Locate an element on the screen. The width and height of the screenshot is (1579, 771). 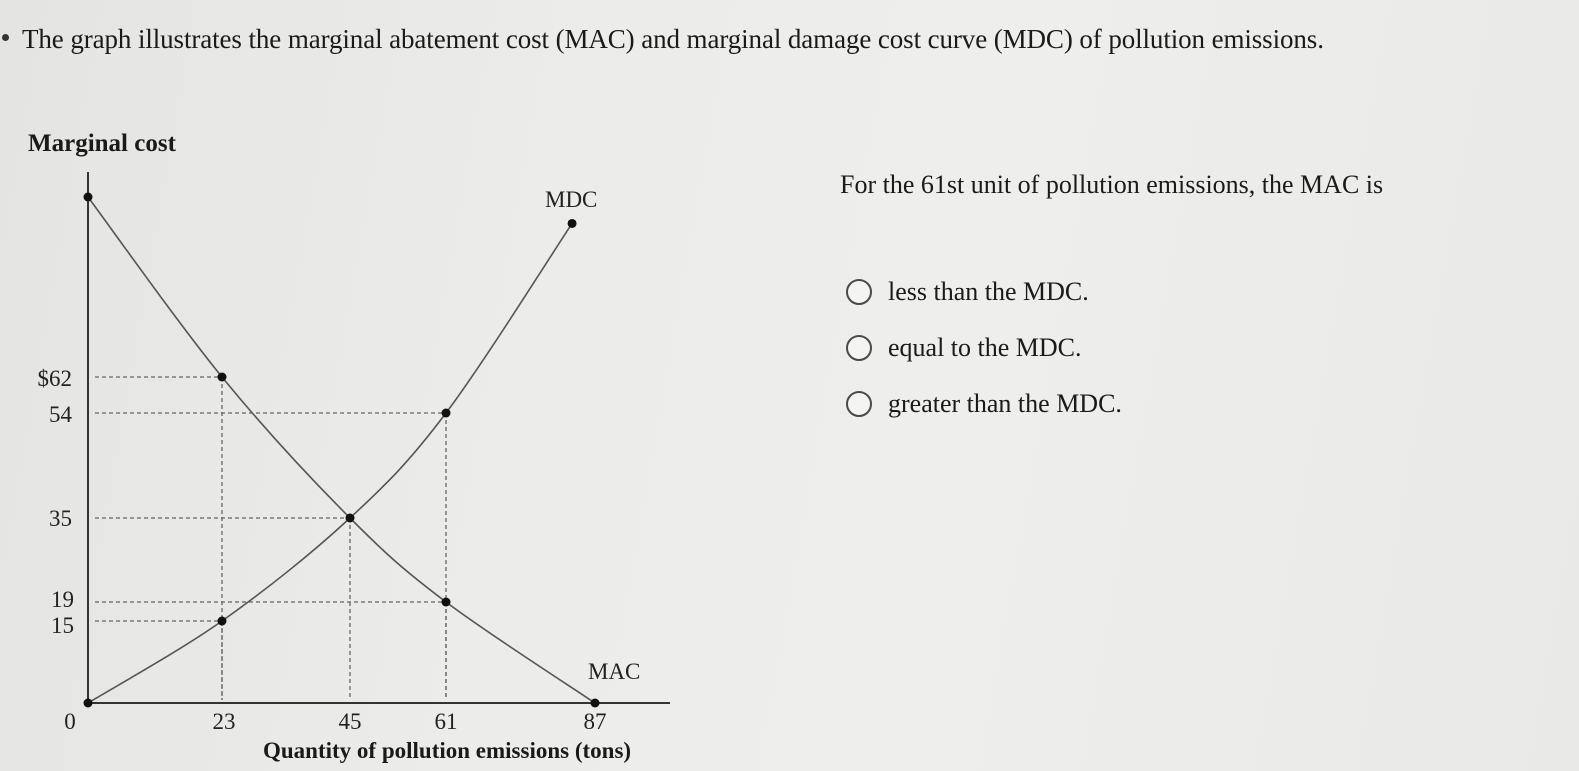
guide-lines is located at coordinates (271, 538).